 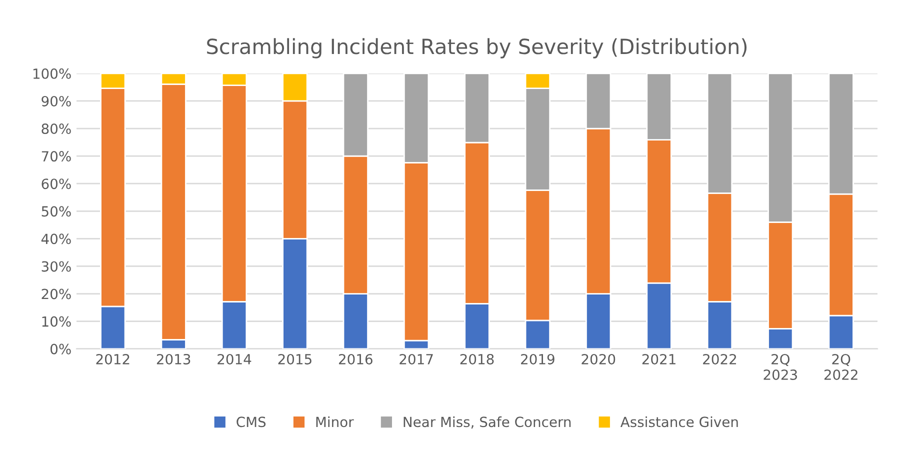 I want to click on y-tick-label: 60%, so click(x=56, y=184).